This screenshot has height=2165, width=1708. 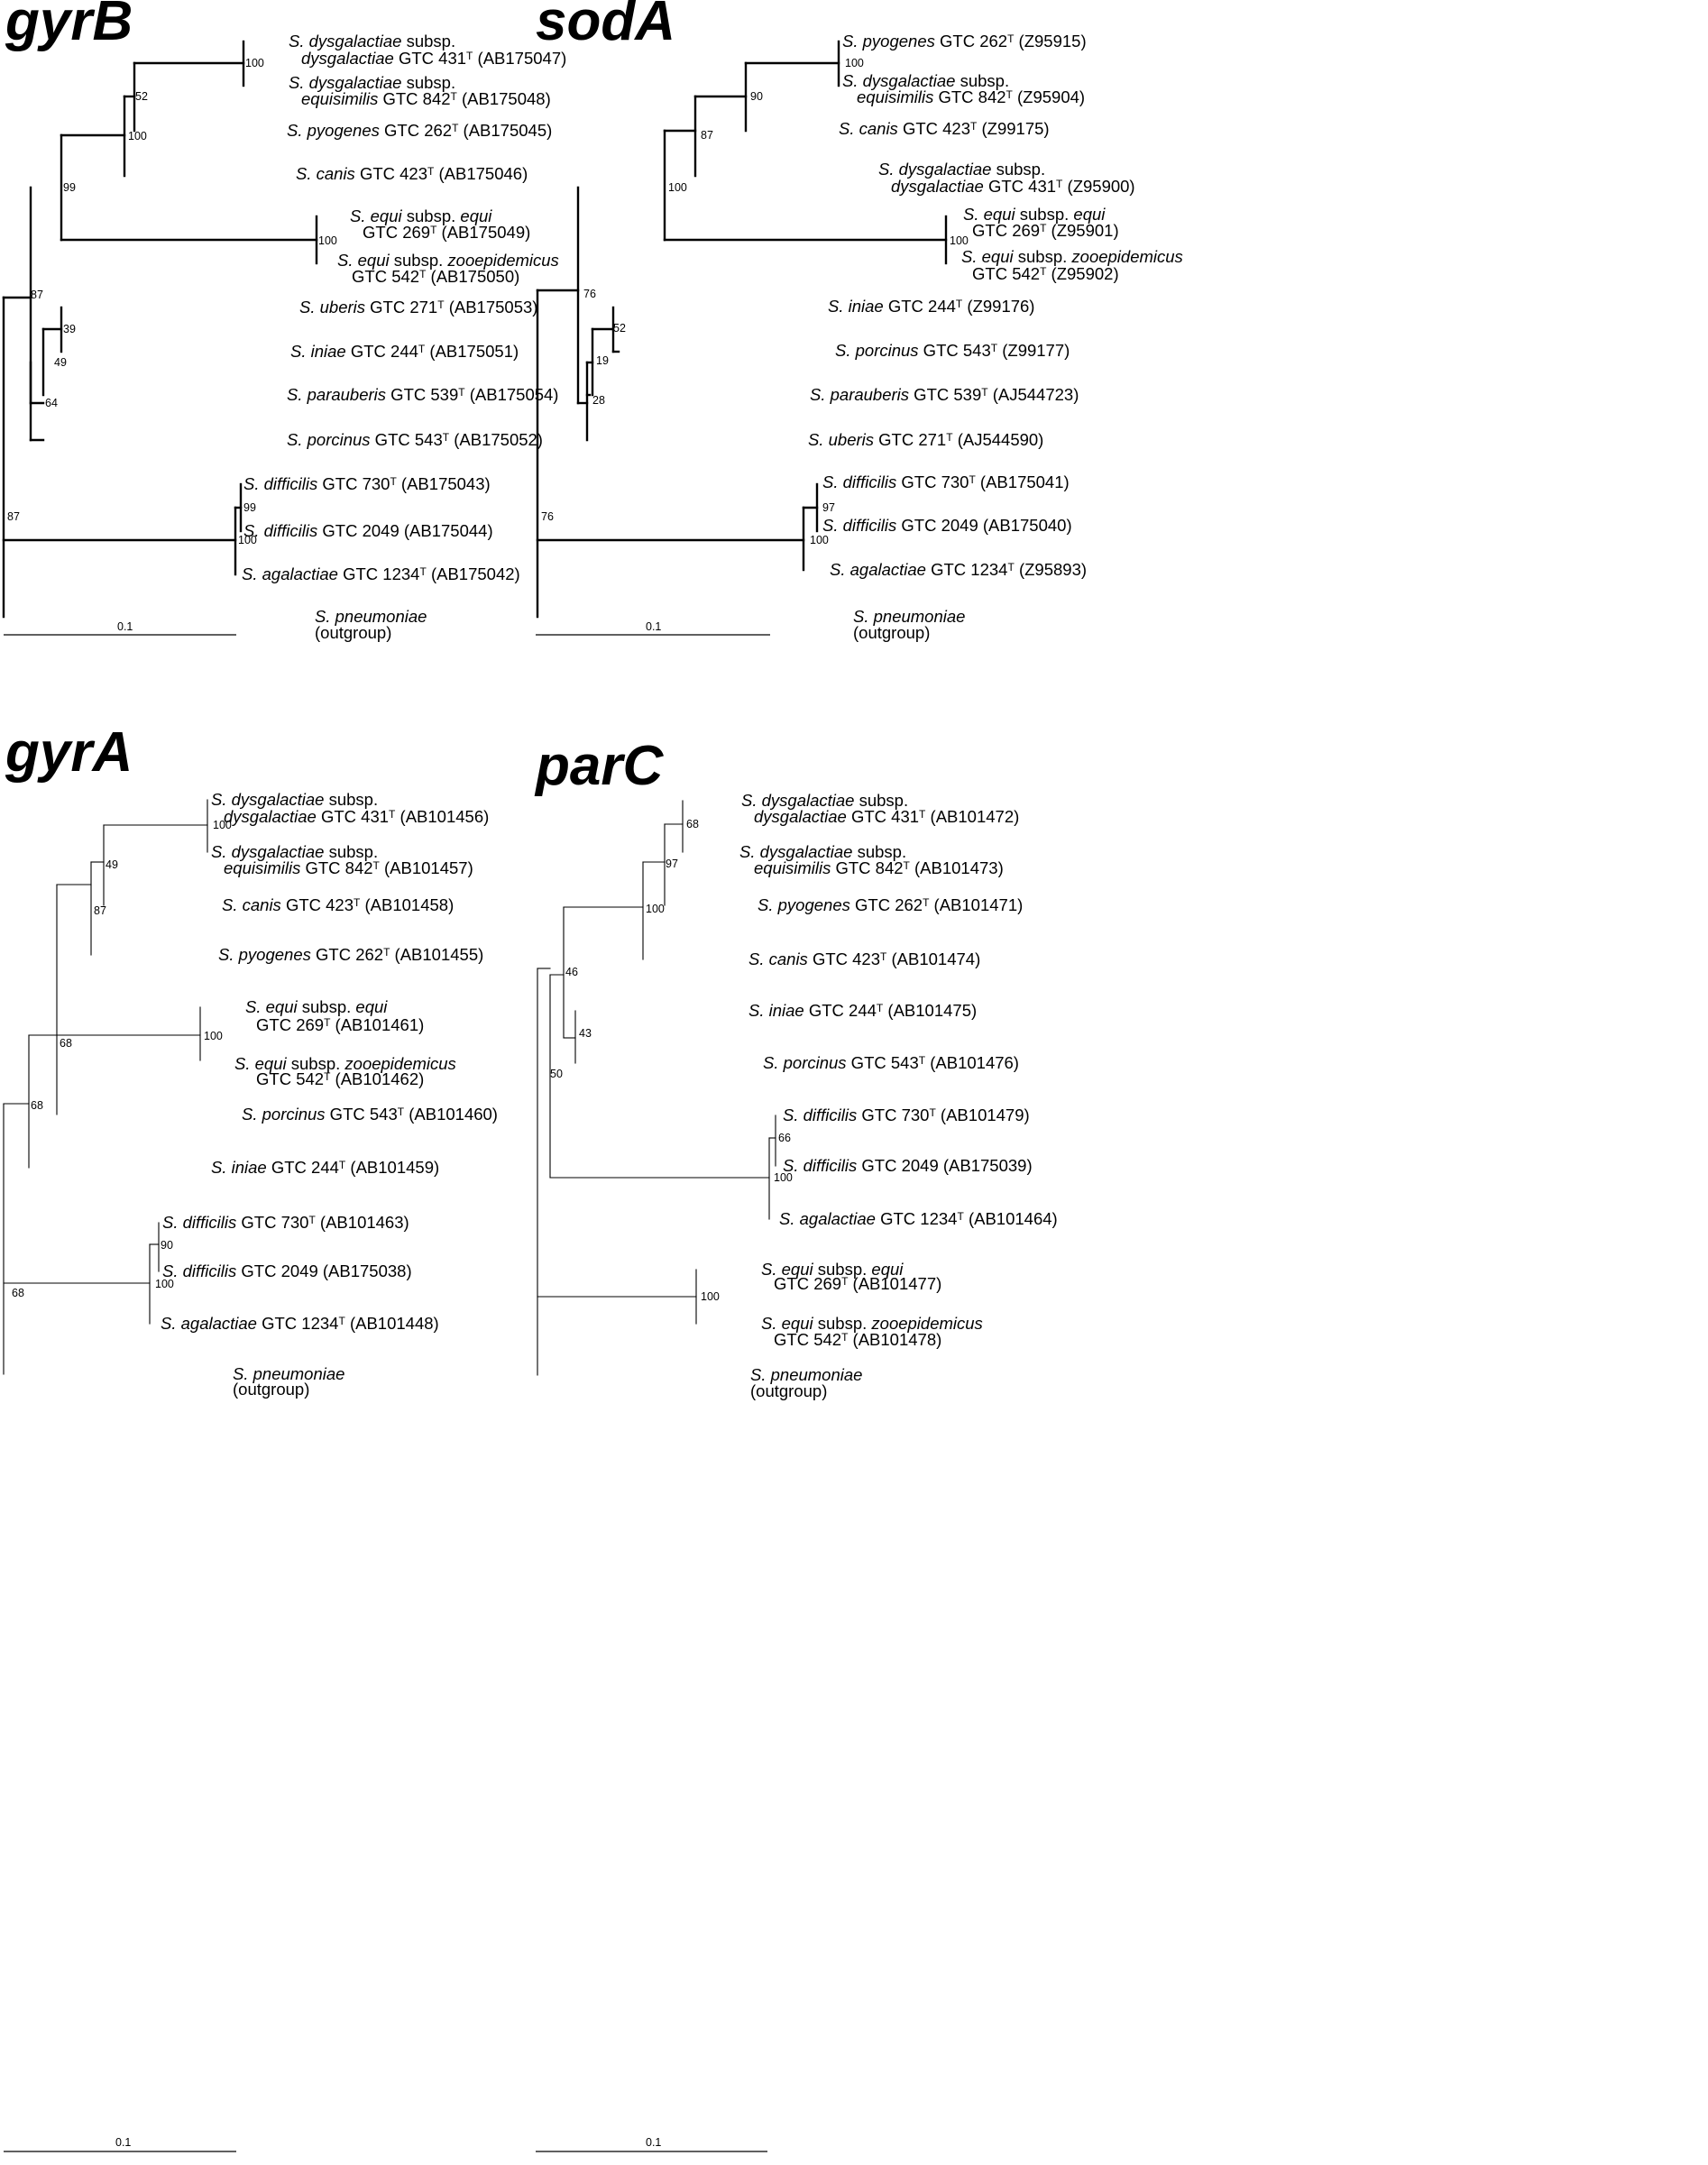 I want to click on taxon-label: S. uberis GTC 271T (AJ544590), so click(x=926, y=439).